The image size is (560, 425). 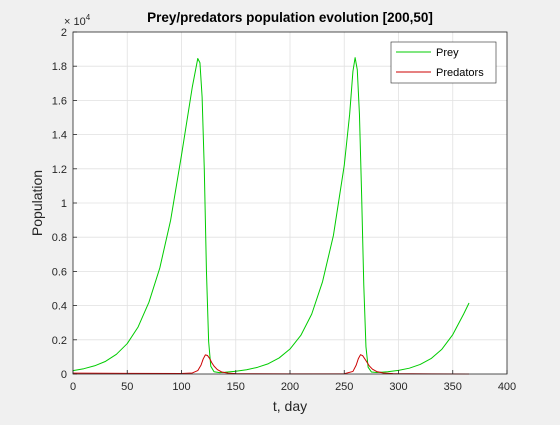 What do you see at coordinates (181, 387) in the screenshot?
I see `x-tick-label: 100` at bounding box center [181, 387].